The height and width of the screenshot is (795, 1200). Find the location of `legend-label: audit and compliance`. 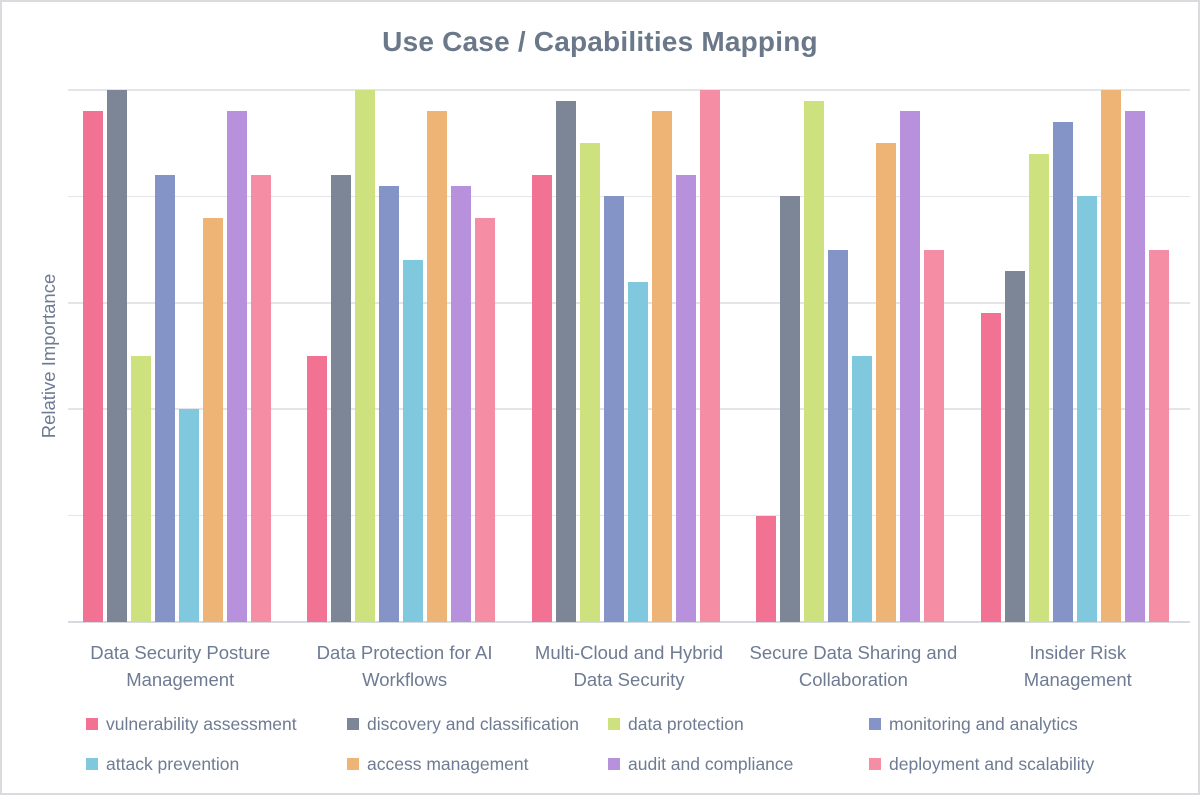

legend-label: audit and compliance is located at coordinates (711, 763).